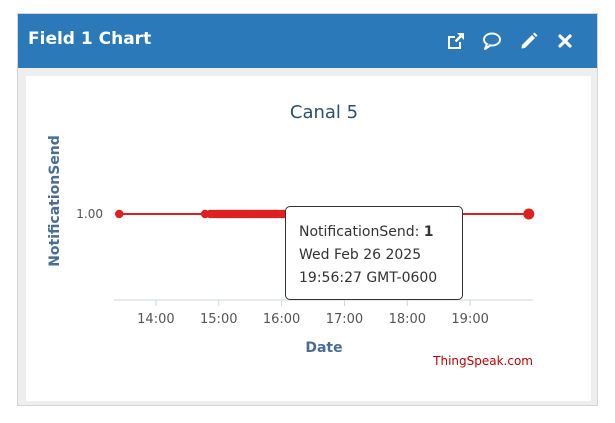  I want to click on pencil-icon, so click(529, 41).